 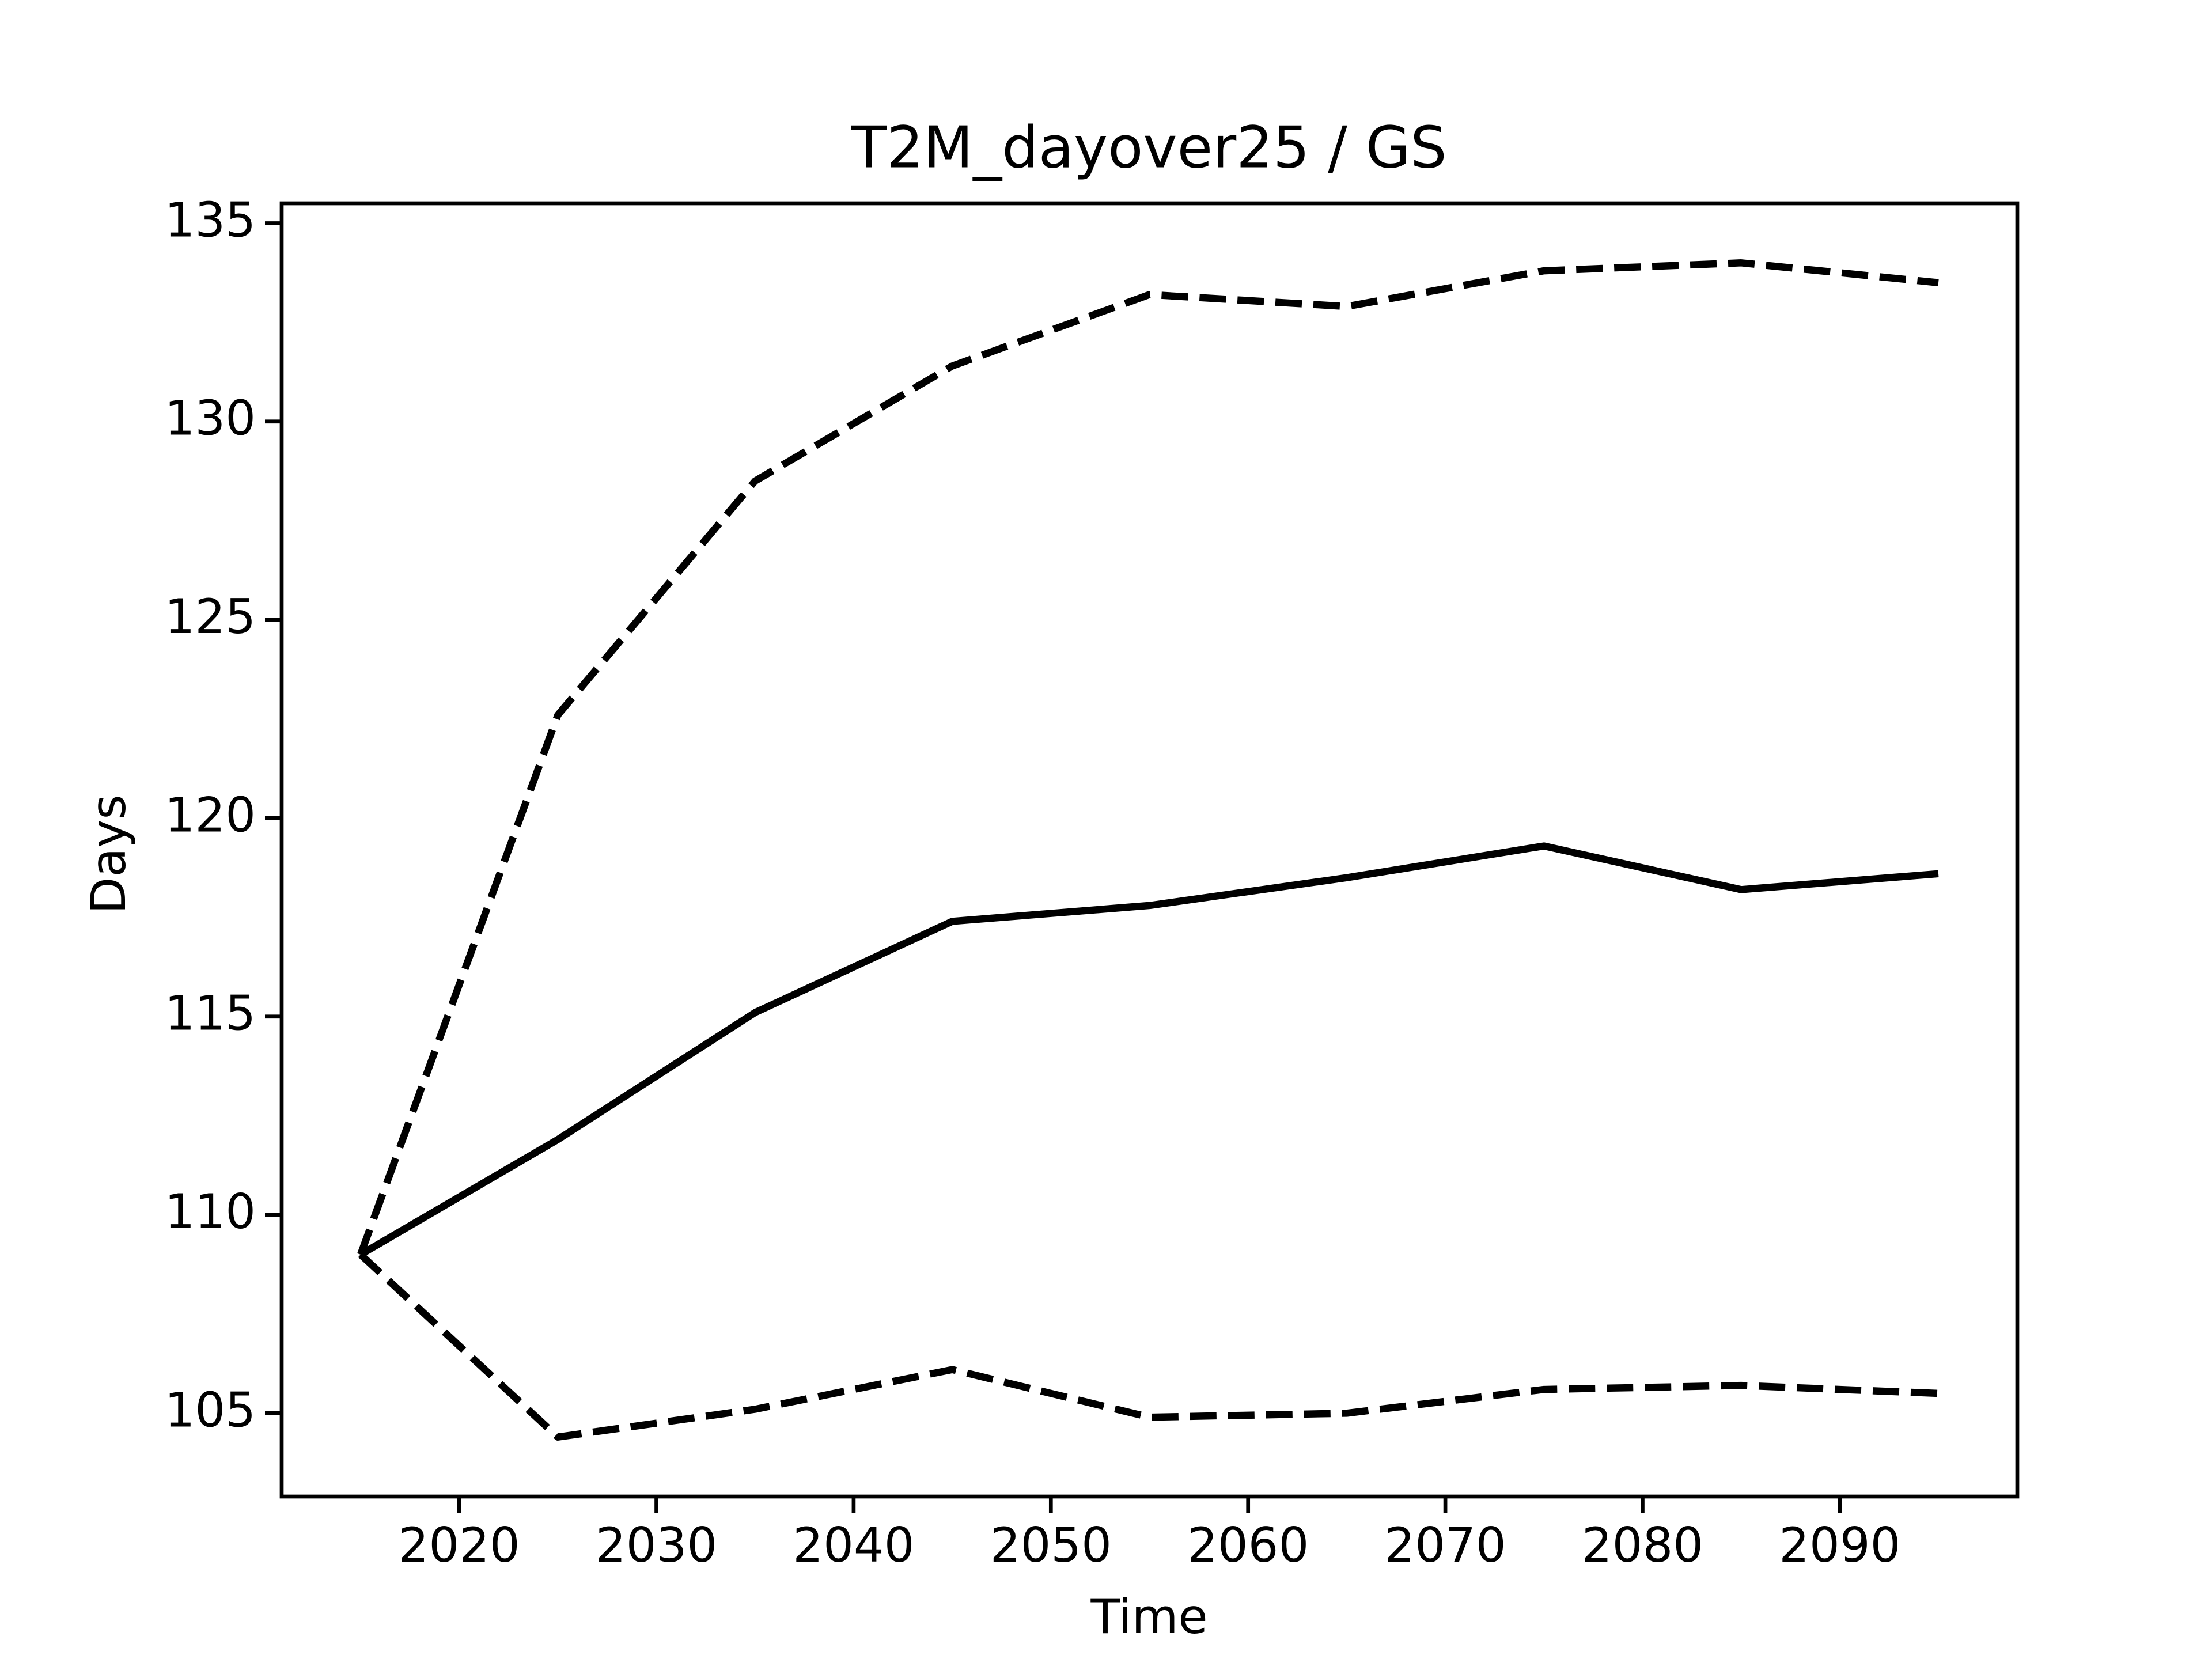 What do you see at coordinates (1839, 1545) in the screenshot?
I see `x-tick-label: 2090` at bounding box center [1839, 1545].